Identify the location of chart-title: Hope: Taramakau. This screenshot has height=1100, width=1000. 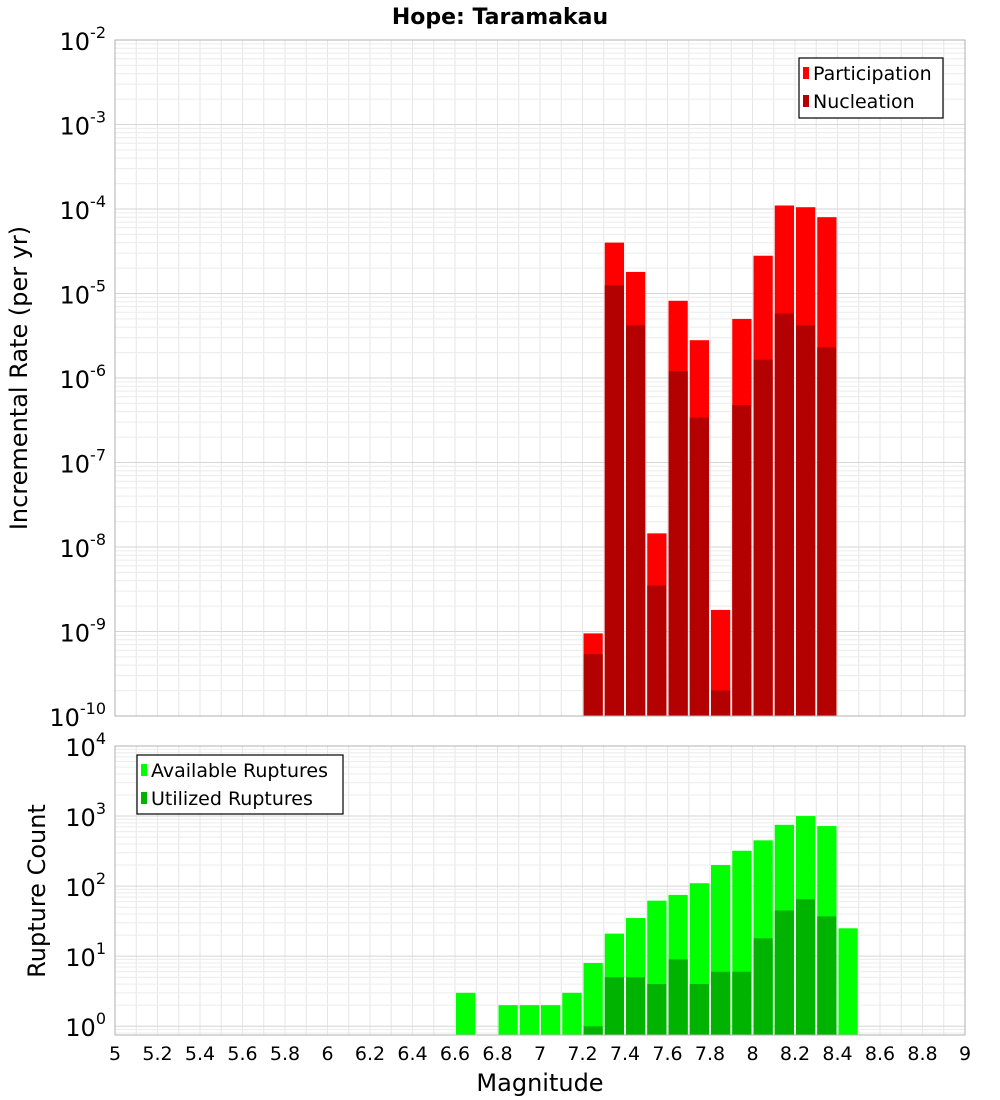
(500, 17).